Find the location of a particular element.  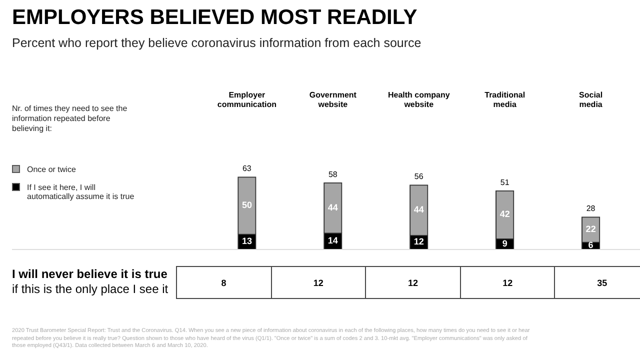

x-tick-label: Social media is located at coordinates (591, 99).